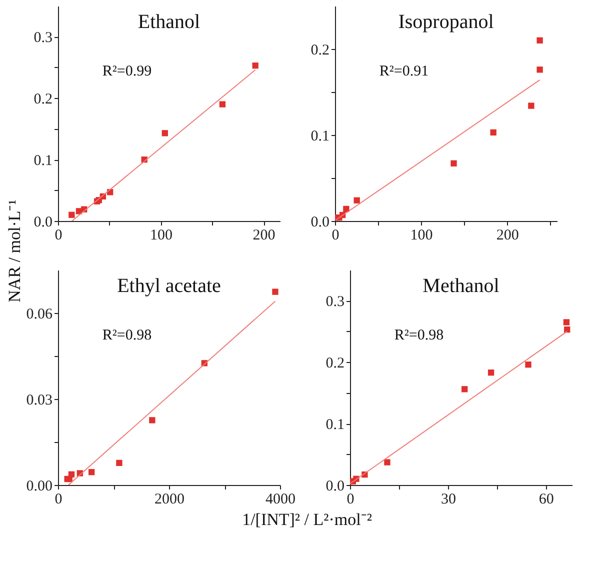 The width and height of the screenshot is (612, 570). I want to click on x-axis-title: 1/[INT]² / L²·mol⁻², so click(307, 519).